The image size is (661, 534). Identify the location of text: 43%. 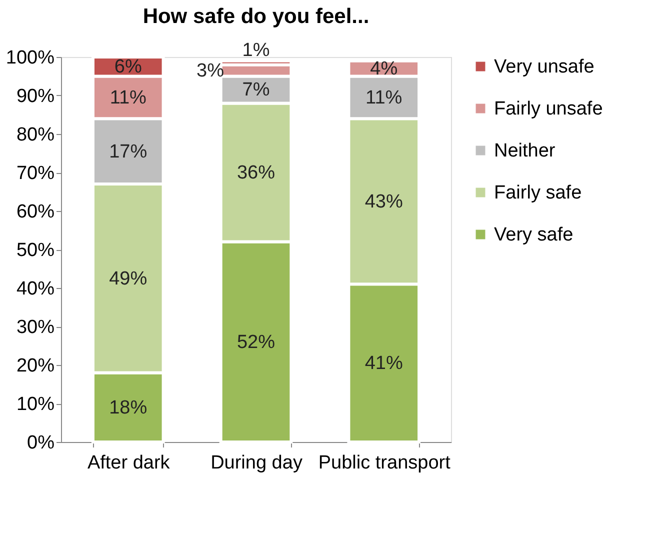
(383, 201).